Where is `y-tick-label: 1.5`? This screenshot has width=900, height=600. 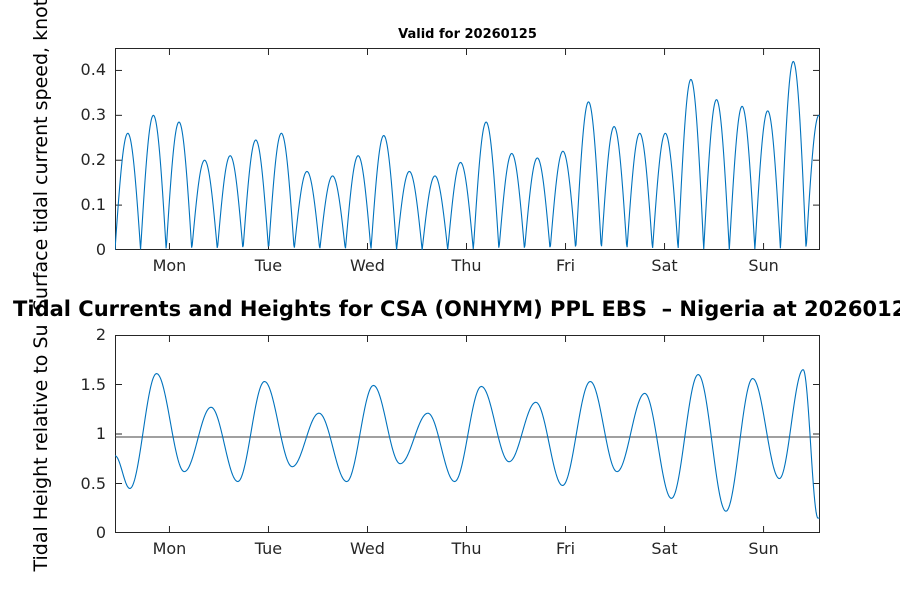 y-tick-label: 1.5 is located at coordinates (93, 384).